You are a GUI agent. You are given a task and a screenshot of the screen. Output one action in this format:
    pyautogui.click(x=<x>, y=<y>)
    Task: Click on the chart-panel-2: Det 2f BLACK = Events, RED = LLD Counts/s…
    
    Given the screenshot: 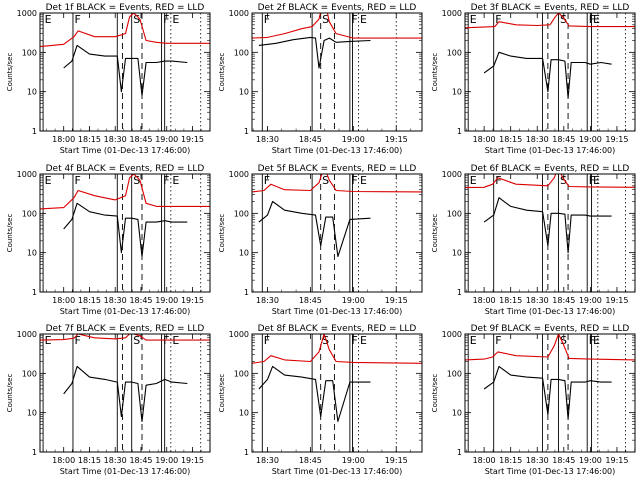 What is the action you would take?
    pyautogui.click(x=320, y=79)
    